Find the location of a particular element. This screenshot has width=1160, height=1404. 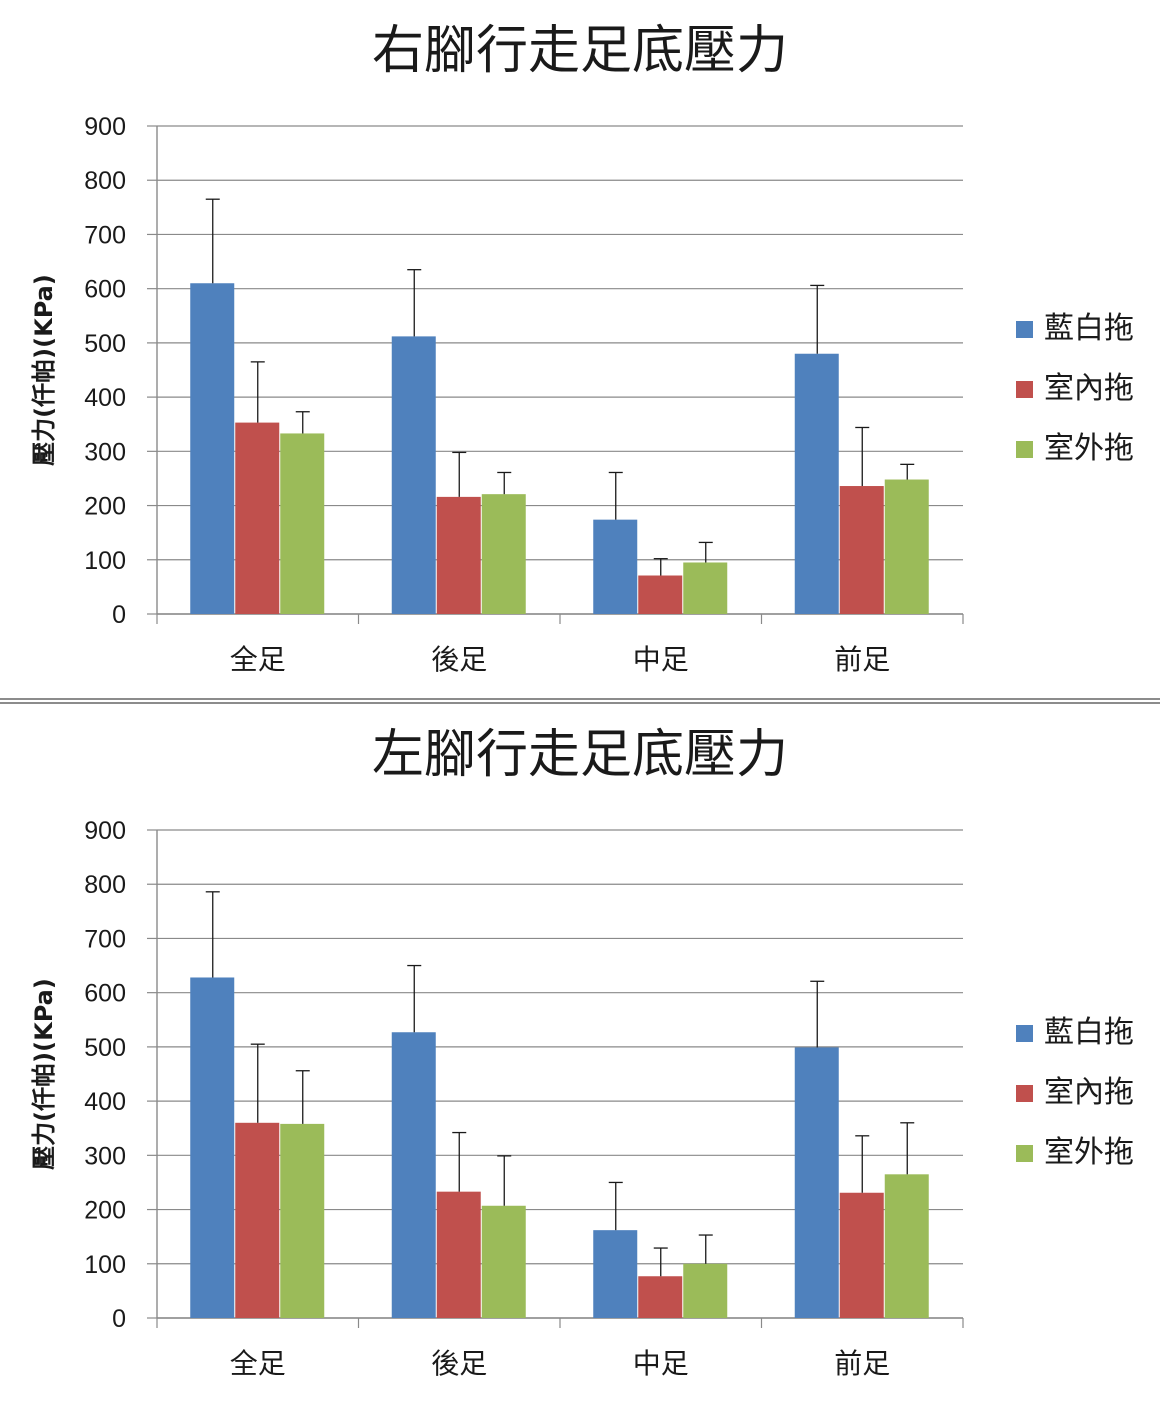

chart-title: 左腳行走足底壓力 is located at coordinates (580, 755).